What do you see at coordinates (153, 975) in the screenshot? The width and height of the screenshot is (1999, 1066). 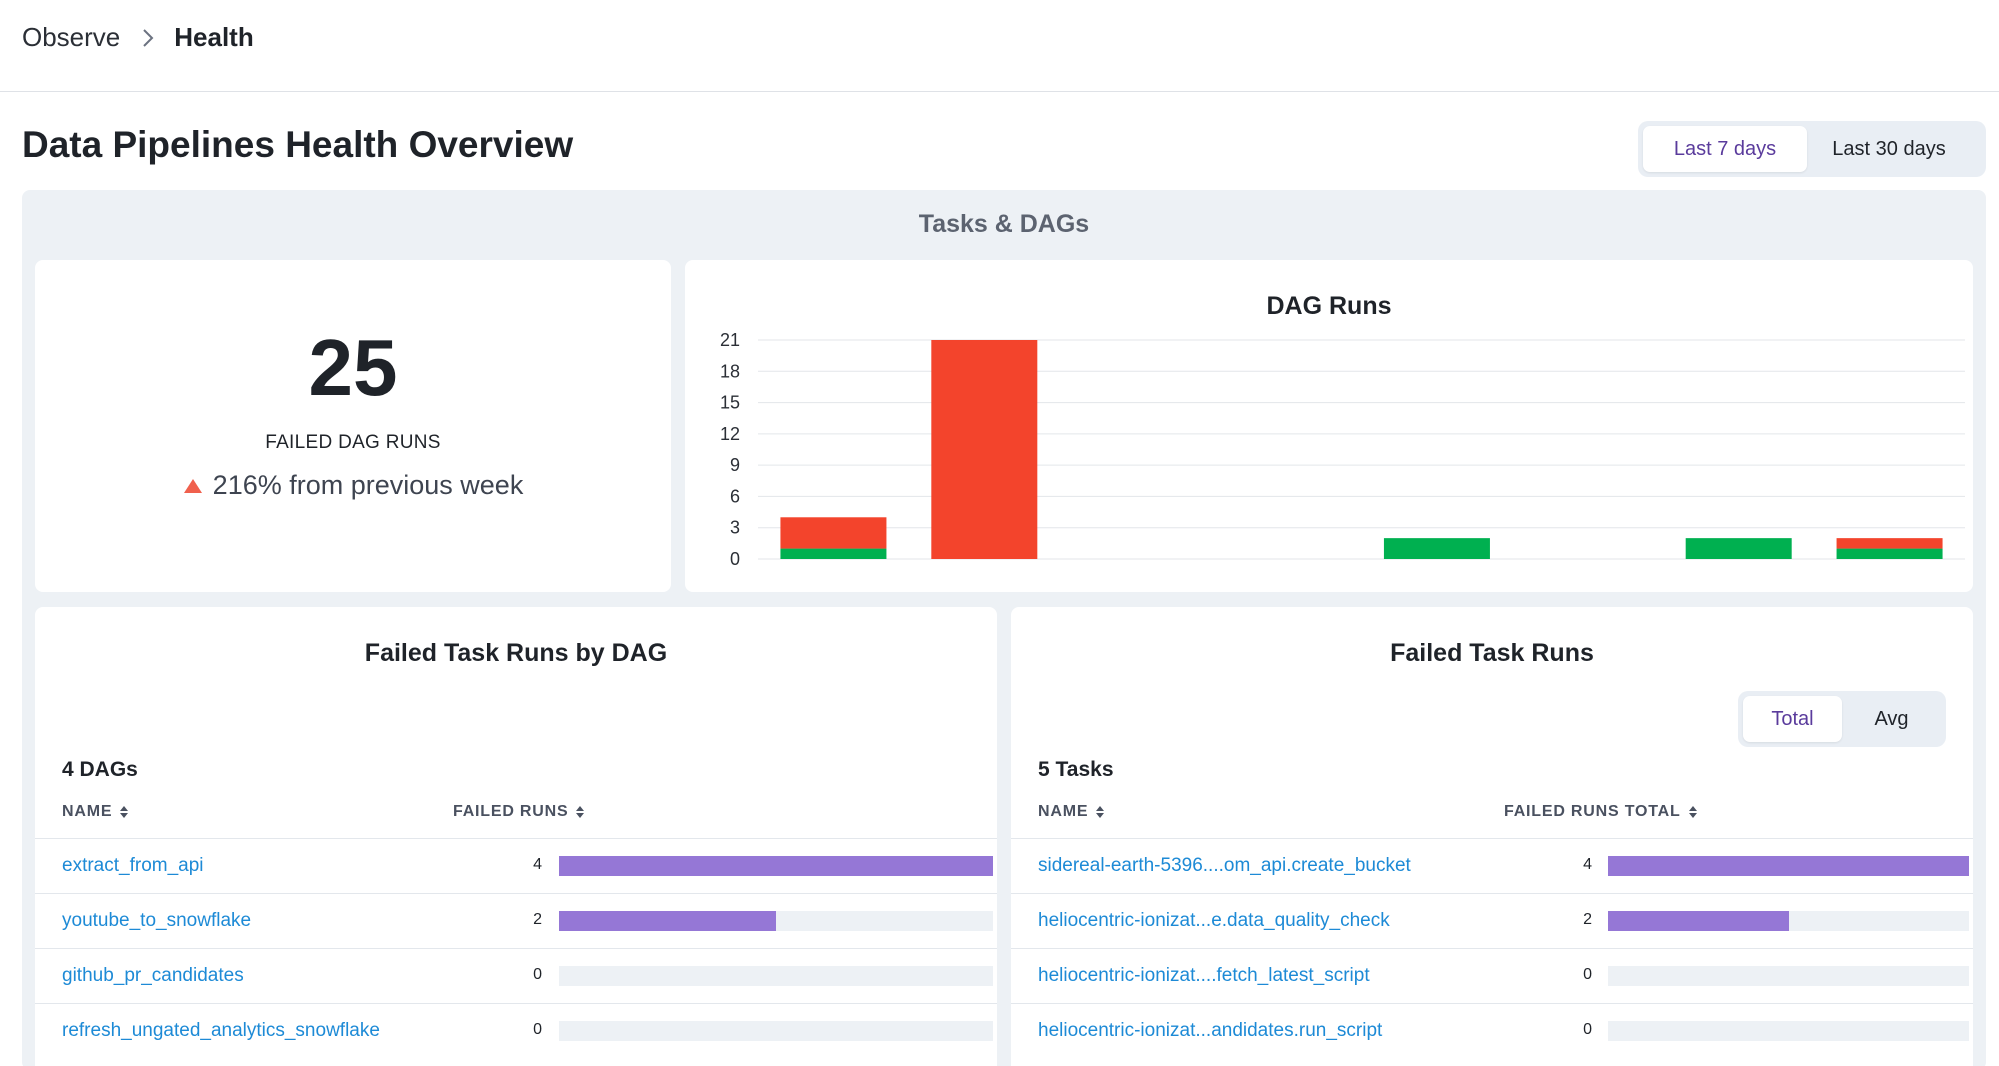 I see `row-name-link: github_pr_candidates` at bounding box center [153, 975].